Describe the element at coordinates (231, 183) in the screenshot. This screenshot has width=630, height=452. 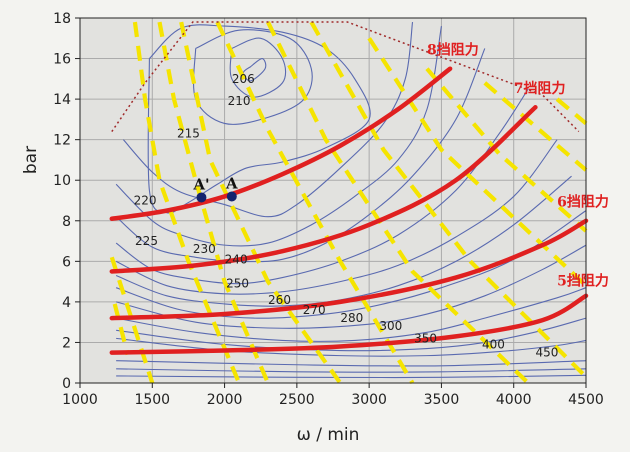
I see `operating-point-label: A` at that location.